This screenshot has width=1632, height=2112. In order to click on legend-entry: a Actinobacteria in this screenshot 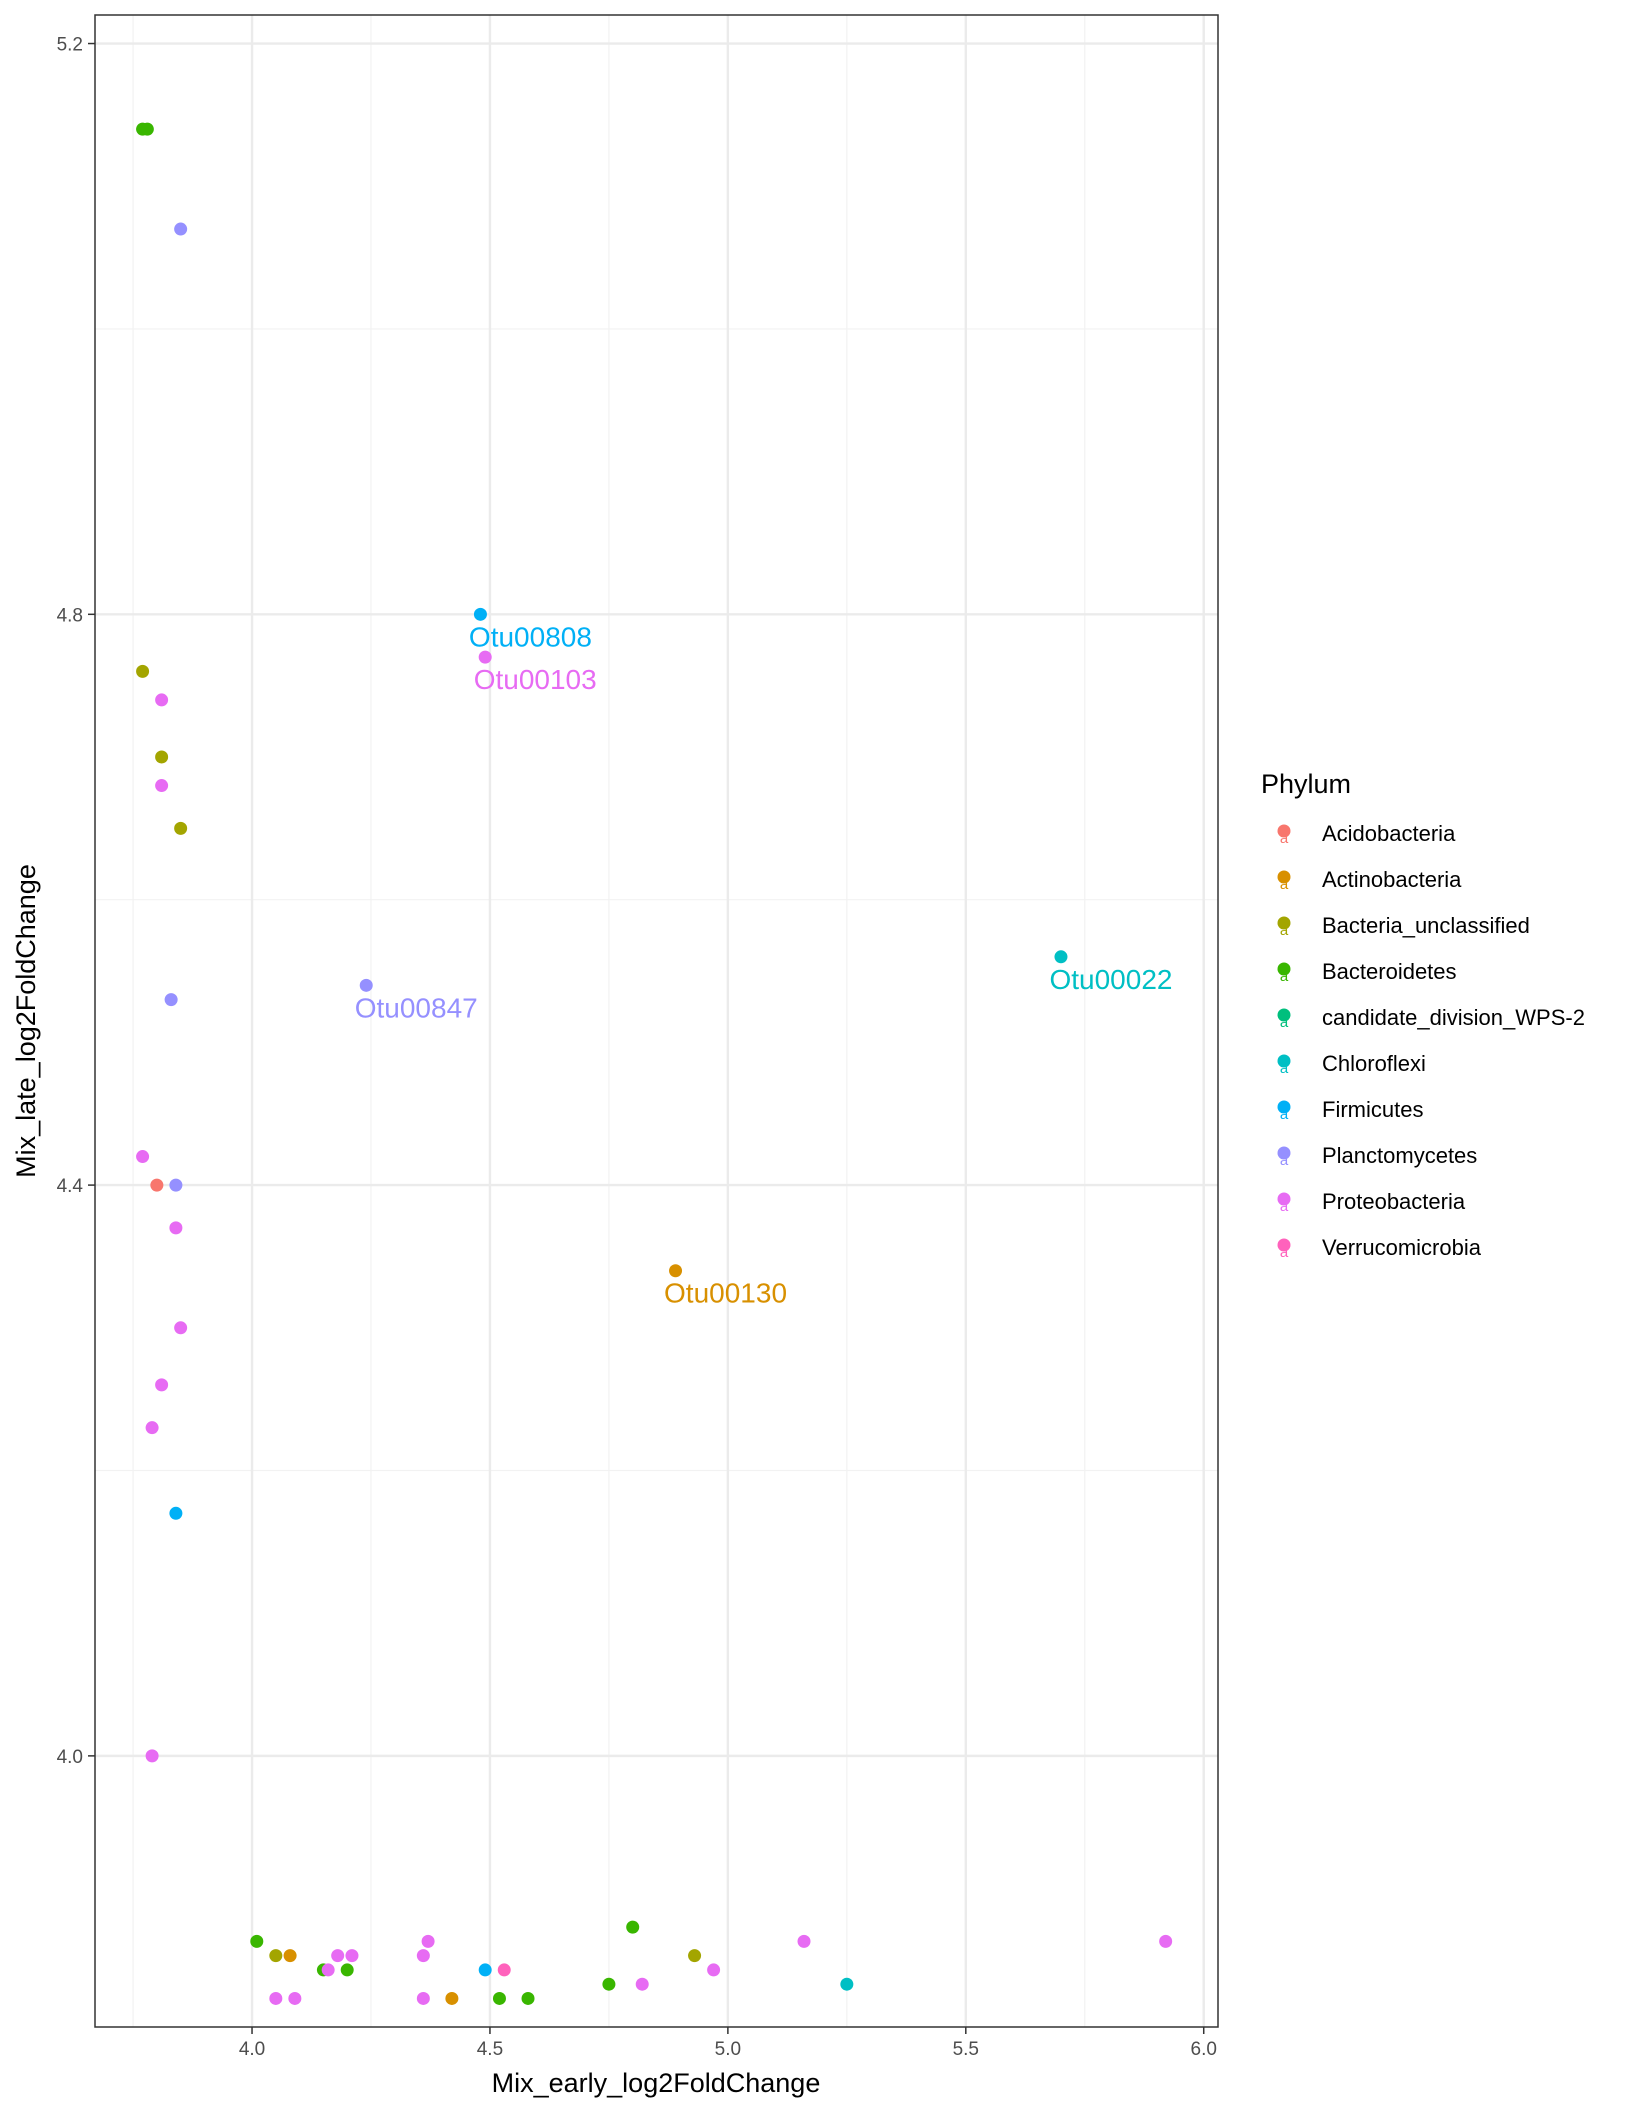, I will do `click(1369, 880)`.